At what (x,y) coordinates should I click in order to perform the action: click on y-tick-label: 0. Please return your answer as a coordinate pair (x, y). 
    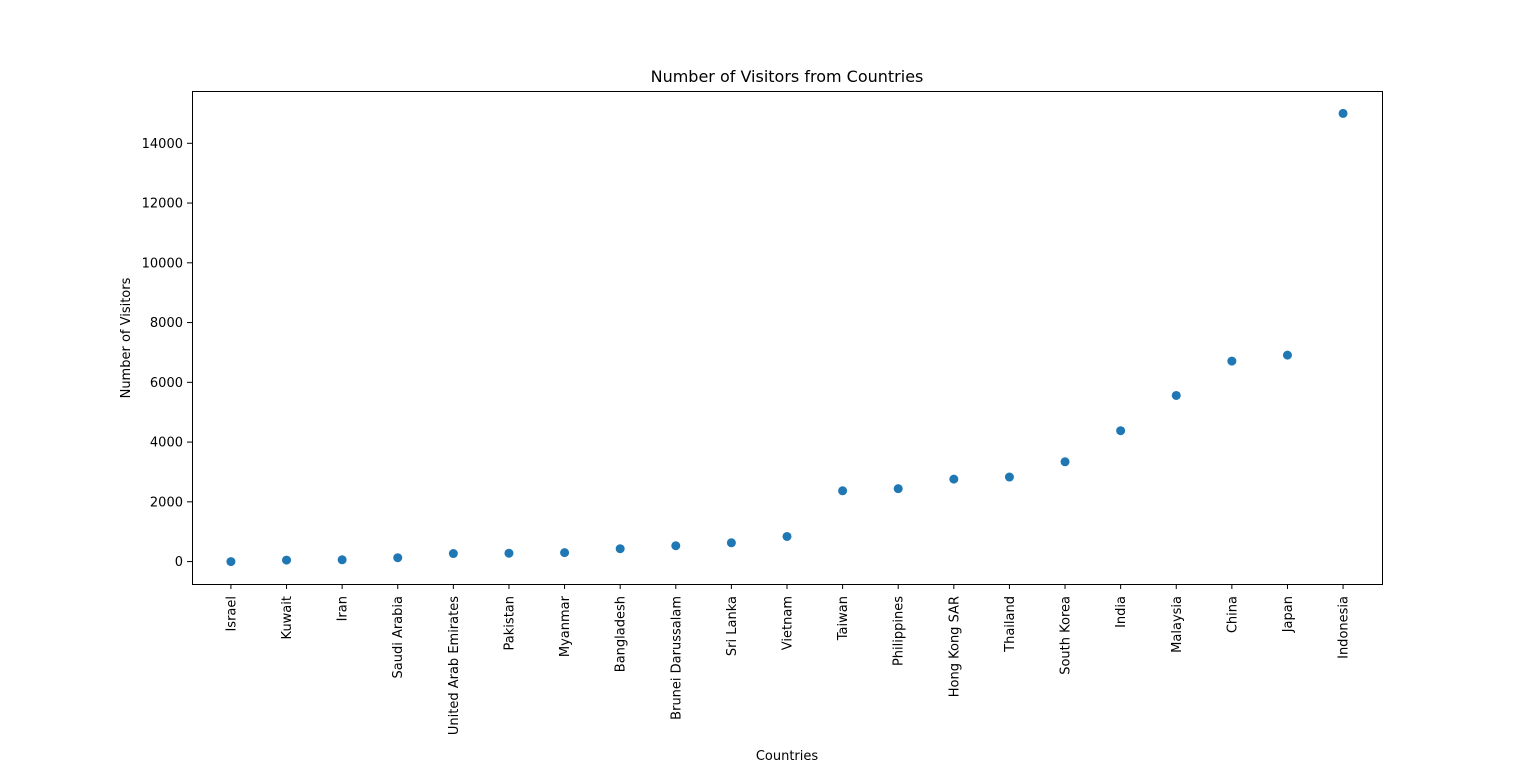
    Looking at the image, I should click on (179, 562).